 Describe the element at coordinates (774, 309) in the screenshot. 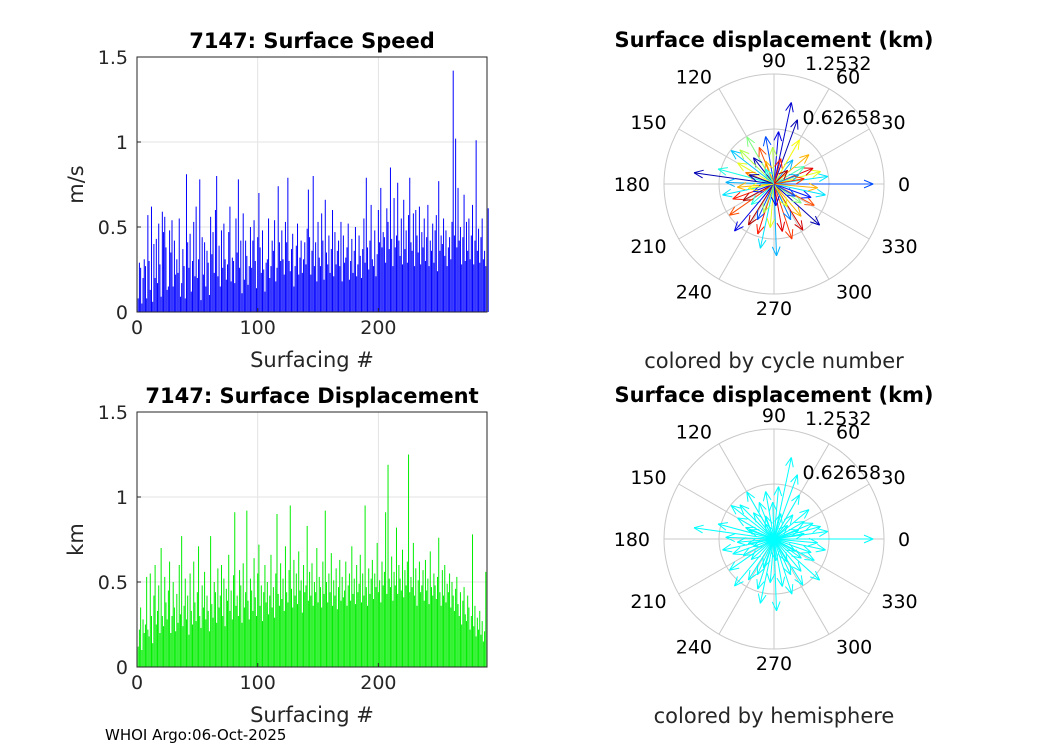

I see `polar1-angle-label: 270` at that location.